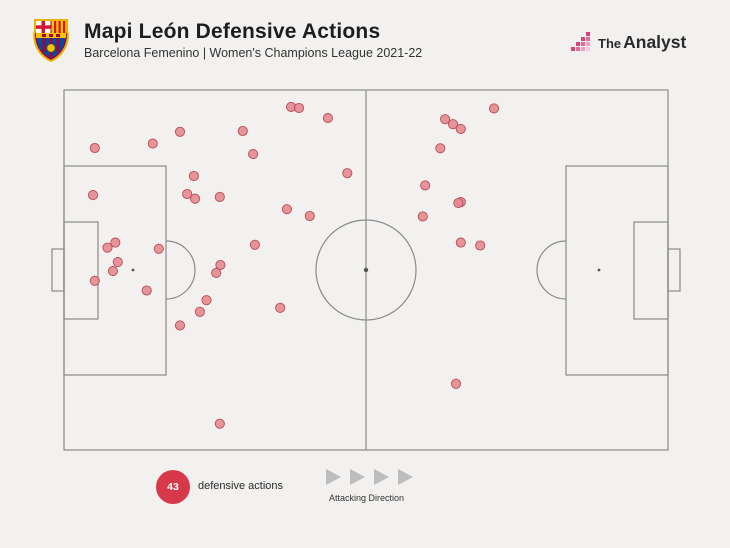 The image size is (730, 548). Describe the element at coordinates (367, 498) in the screenshot. I see `attacking-direction-label: Attacking Direction` at that location.